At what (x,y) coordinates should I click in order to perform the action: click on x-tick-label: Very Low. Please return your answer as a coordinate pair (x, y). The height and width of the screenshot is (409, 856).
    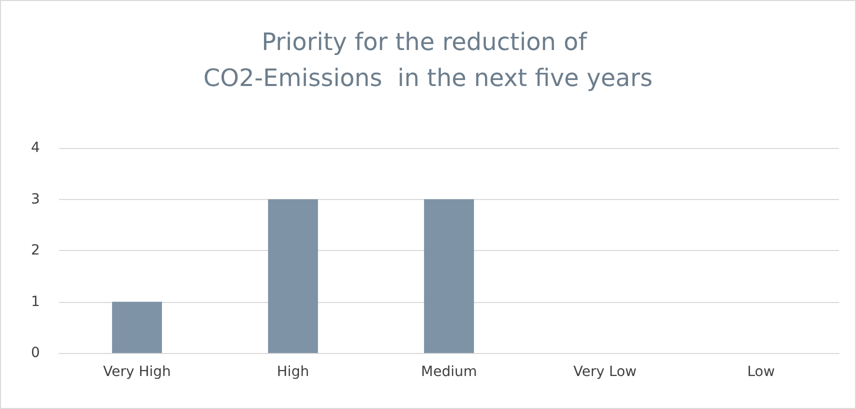
    Looking at the image, I should click on (605, 372).